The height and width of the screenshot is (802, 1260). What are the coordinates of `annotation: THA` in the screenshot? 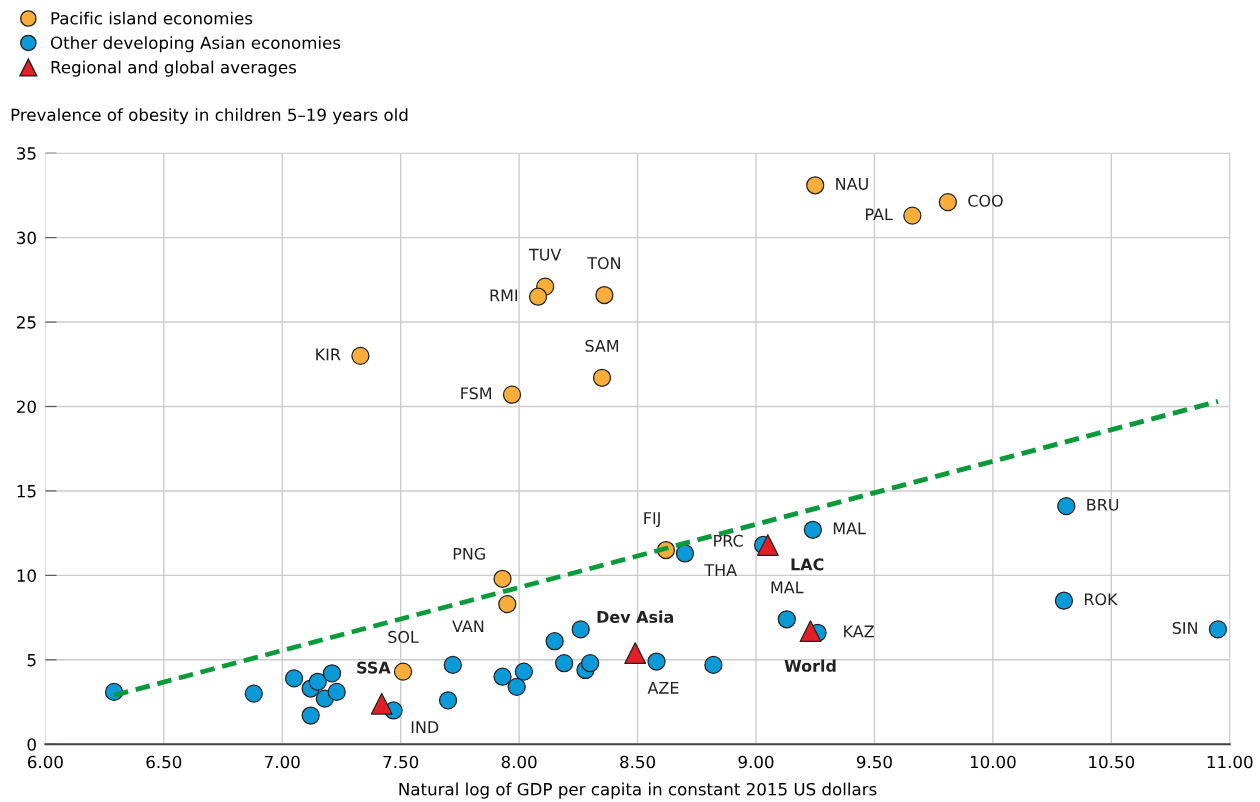 It's located at (720, 570).